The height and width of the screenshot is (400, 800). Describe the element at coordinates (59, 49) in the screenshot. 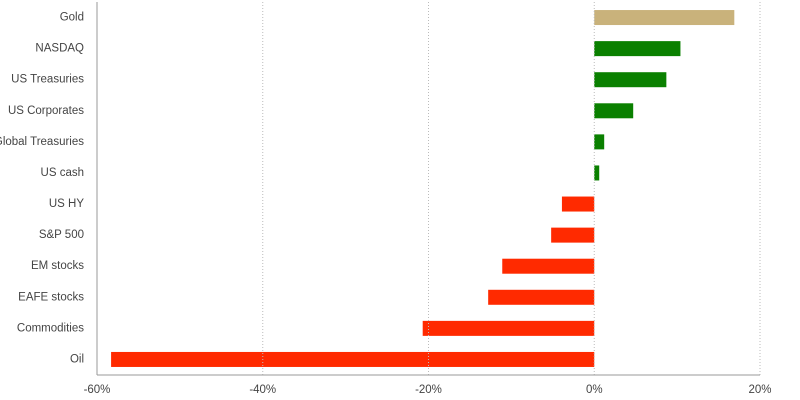

I see `y-tick-label: NASDAQ` at that location.